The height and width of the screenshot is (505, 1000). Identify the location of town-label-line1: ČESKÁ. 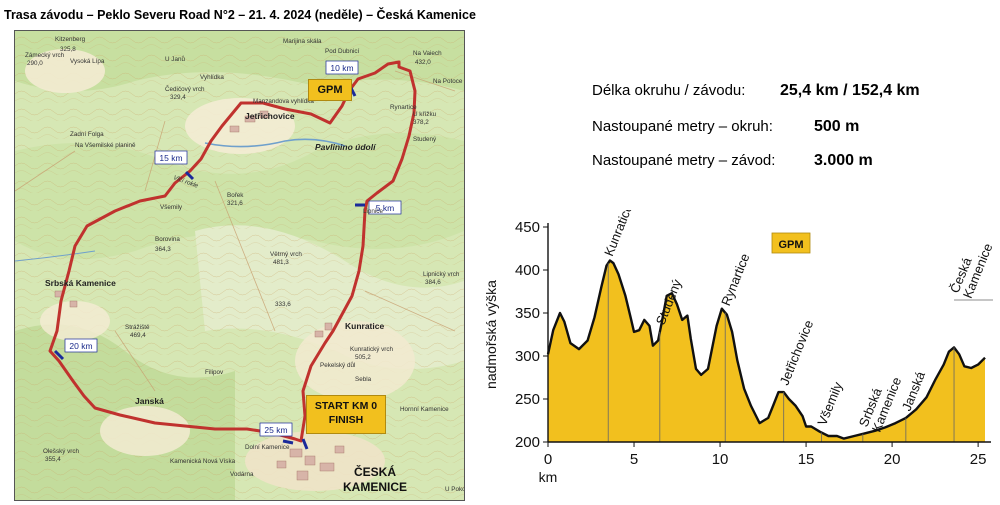
(375, 472).